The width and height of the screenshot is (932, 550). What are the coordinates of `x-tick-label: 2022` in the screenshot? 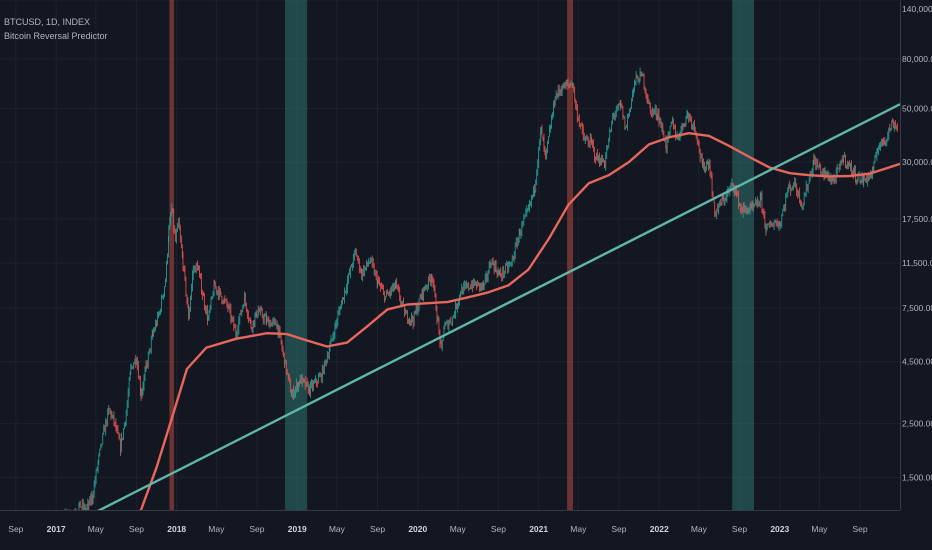 It's located at (659, 529).